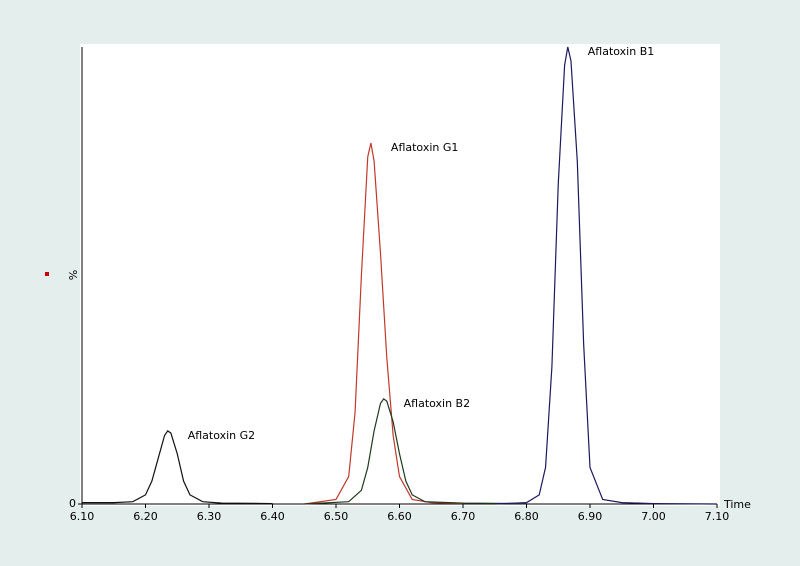 This screenshot has width=800, height=566. Describe the element at coordinates (47, 274) in the screenshot. I see `marker` at that location.